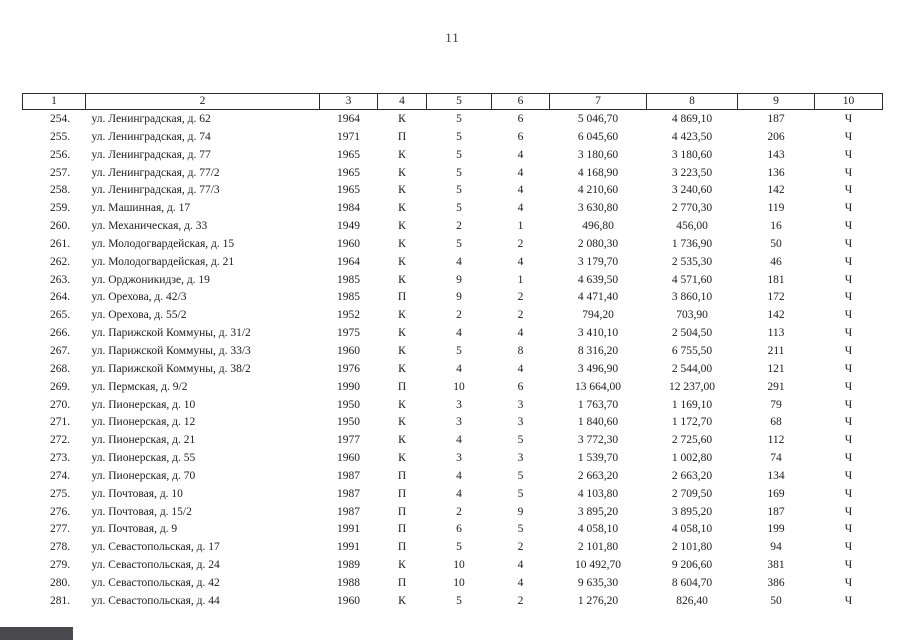 This screenshot has height=640, width=905. Describe the element at coordinates (348, 565) in the screenshot. I see `cell-year: 1989` at that location.